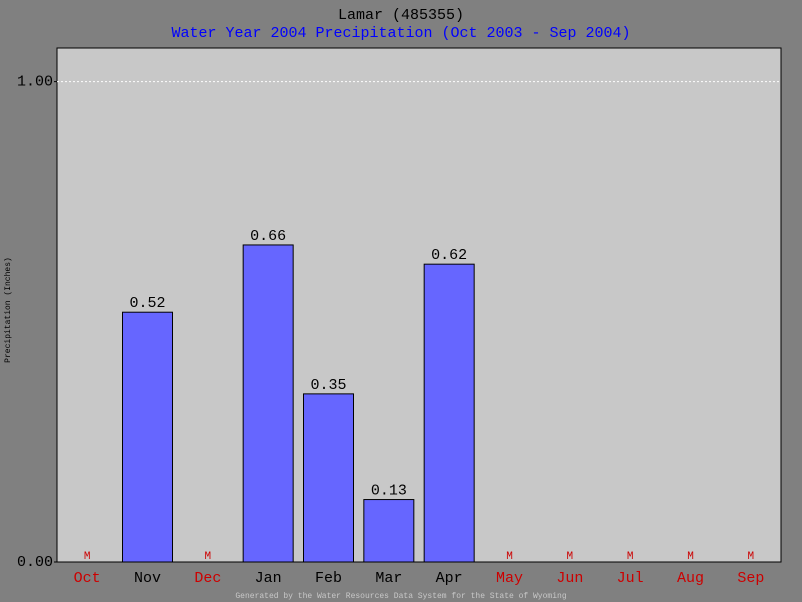  I want to click on x-tick-label: Jan, so click(268, 578).